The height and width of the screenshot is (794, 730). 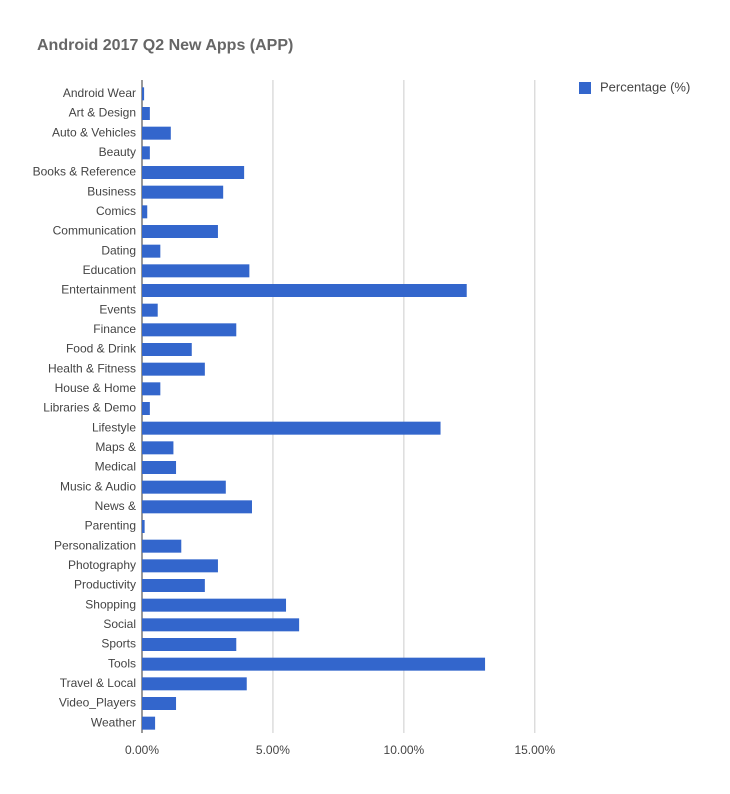 I want to click on y-tick-label: Communication, so click(x=94, y=231).